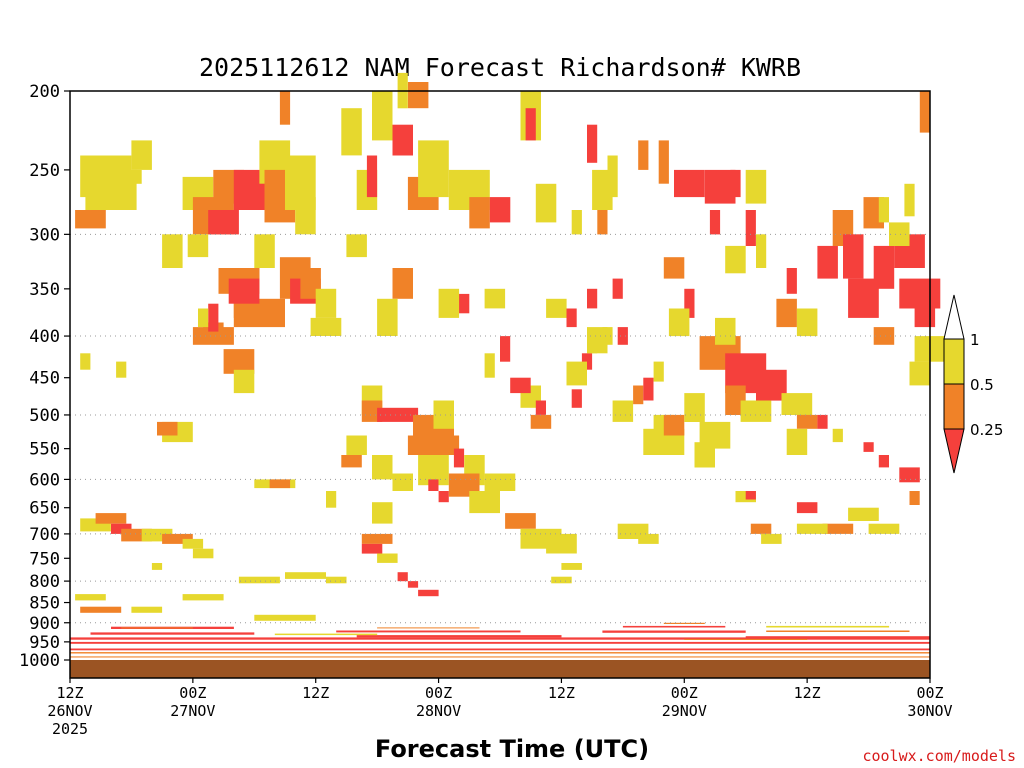 The height and width of the screenshot is (768, 1024). I want to click on legend-level-label: 0.25, so click(986, 430).